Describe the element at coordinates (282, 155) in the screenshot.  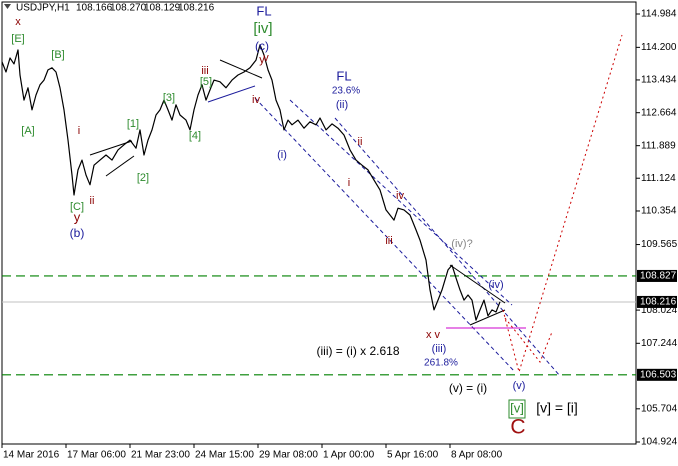
I see `wave-label: (i)` at that location.